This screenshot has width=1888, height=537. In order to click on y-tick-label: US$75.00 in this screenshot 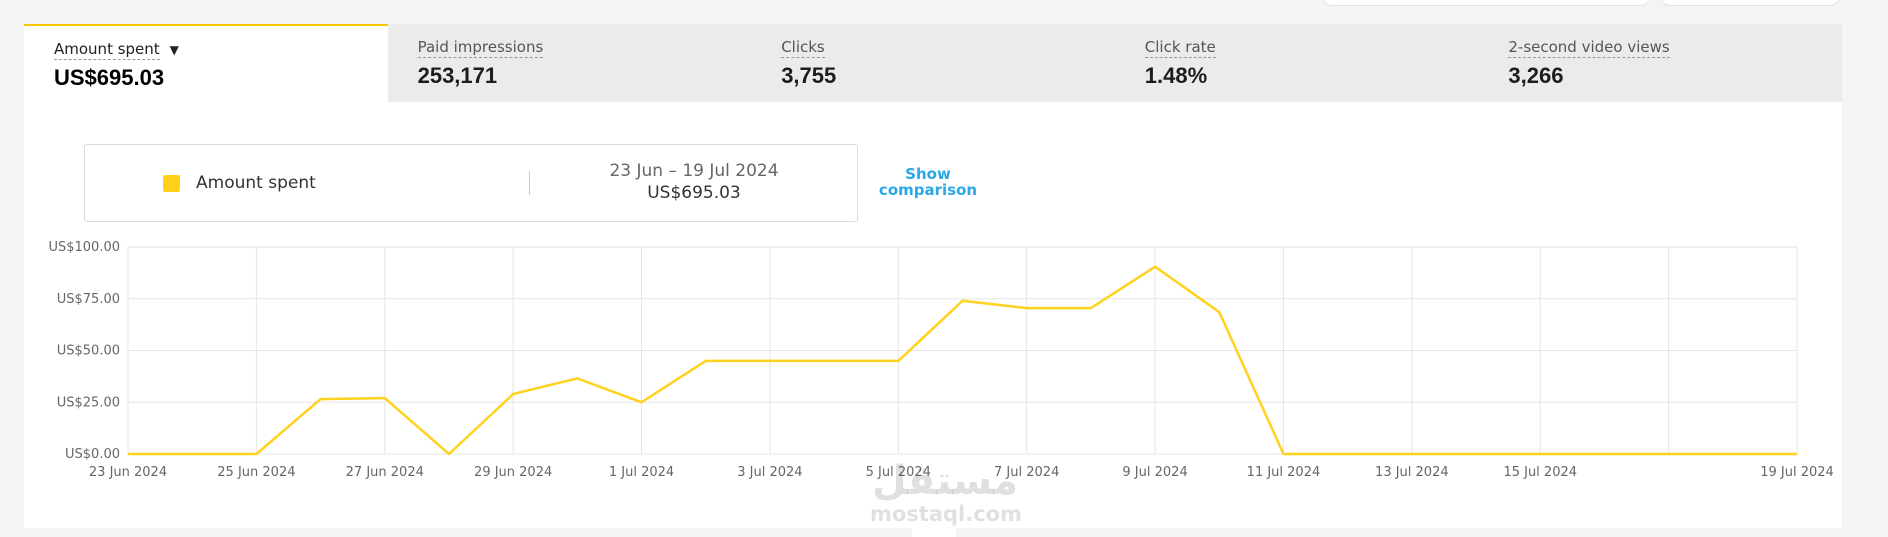, I will do `click(88, 299)`.